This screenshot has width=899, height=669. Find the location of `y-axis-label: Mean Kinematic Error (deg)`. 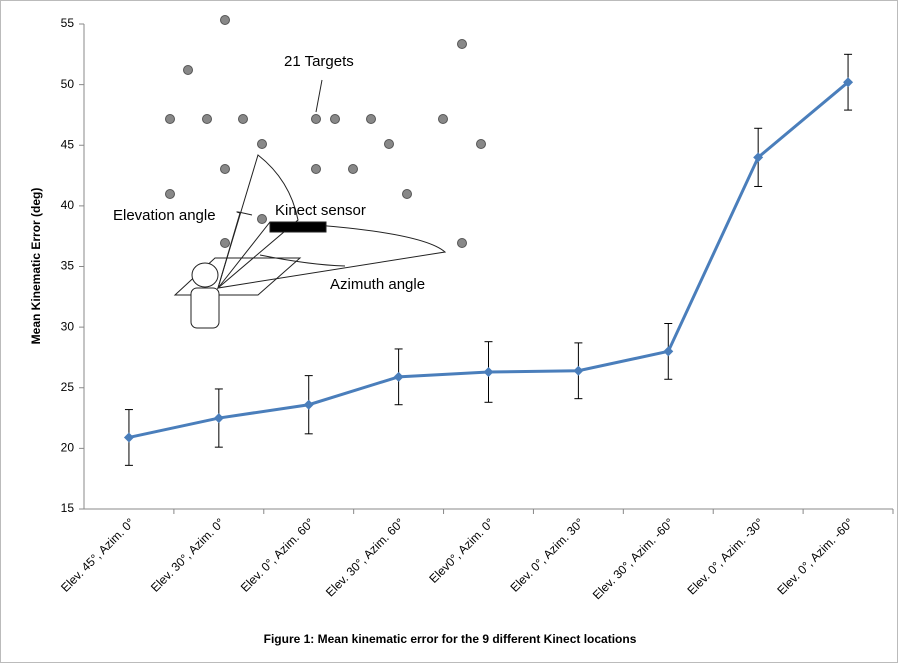

y-axis-label: Mean Kinematic Error (deg) is located at coordinates (36, 266).